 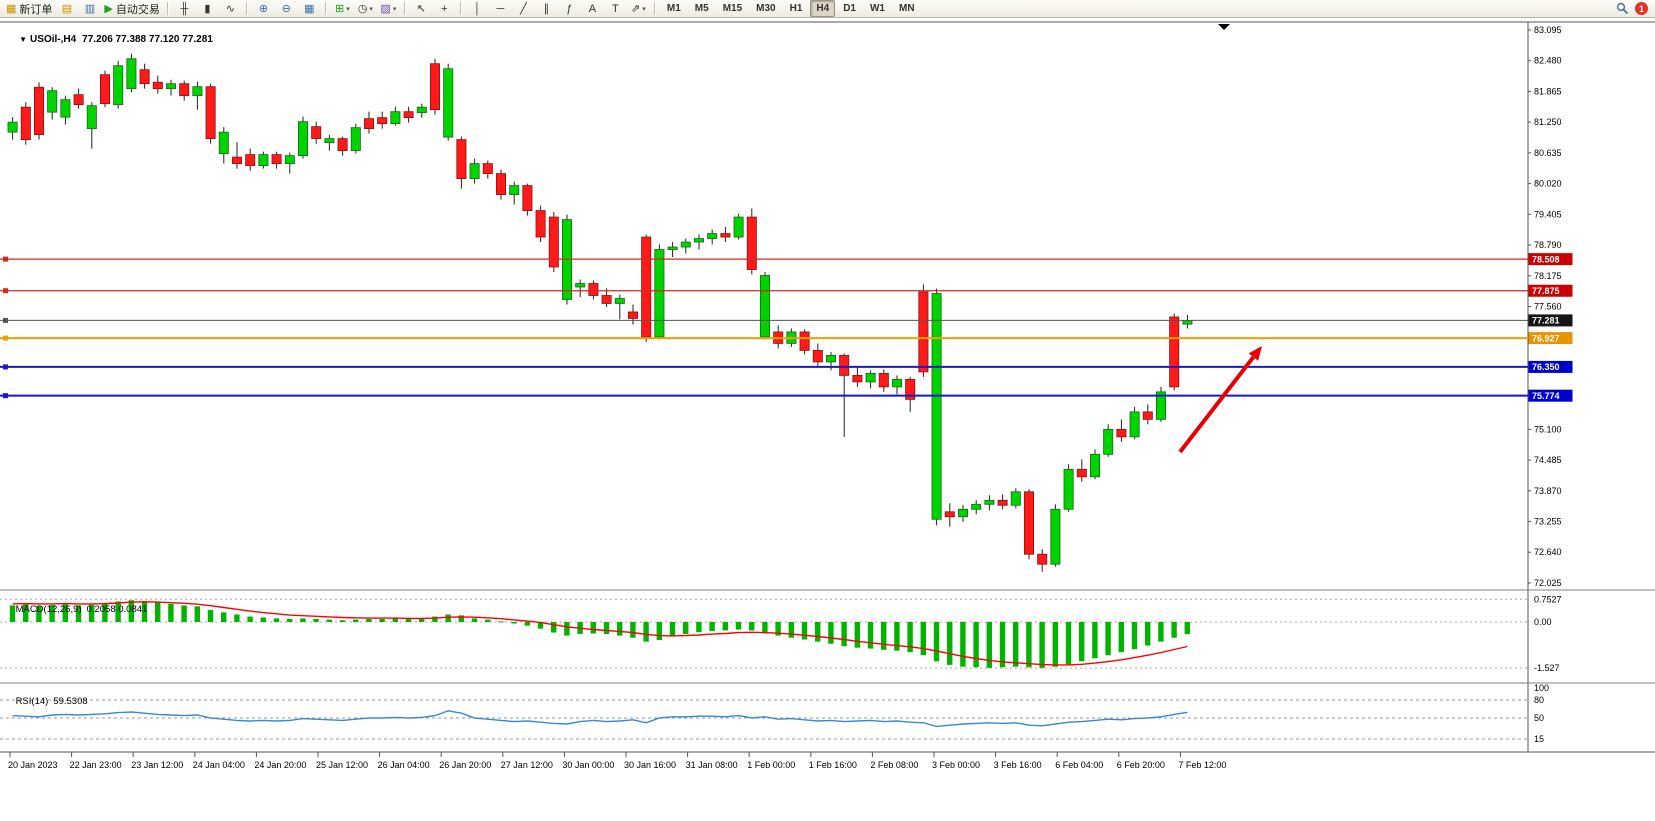 I want to click on time-axis-label: 6 Feb 04:00, so click(x=1079, y=765).